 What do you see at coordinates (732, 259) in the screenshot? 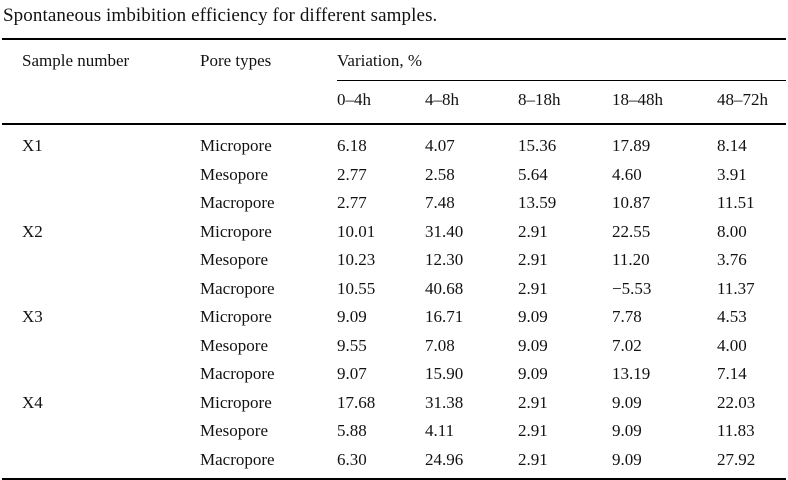
I see `value-cell: 3.76` at bounding box center [732, 259].